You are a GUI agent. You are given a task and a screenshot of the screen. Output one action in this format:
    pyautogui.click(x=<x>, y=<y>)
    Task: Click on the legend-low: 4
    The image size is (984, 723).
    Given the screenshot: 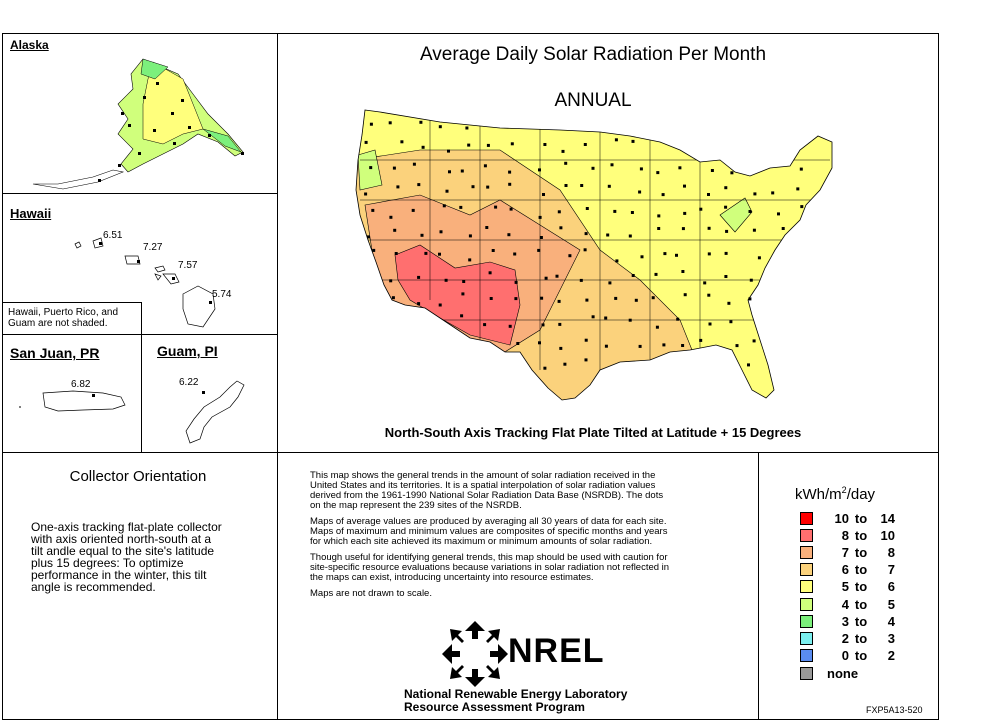 What is the action you would take?
    pyautogui.click(x=845, y=604)
    